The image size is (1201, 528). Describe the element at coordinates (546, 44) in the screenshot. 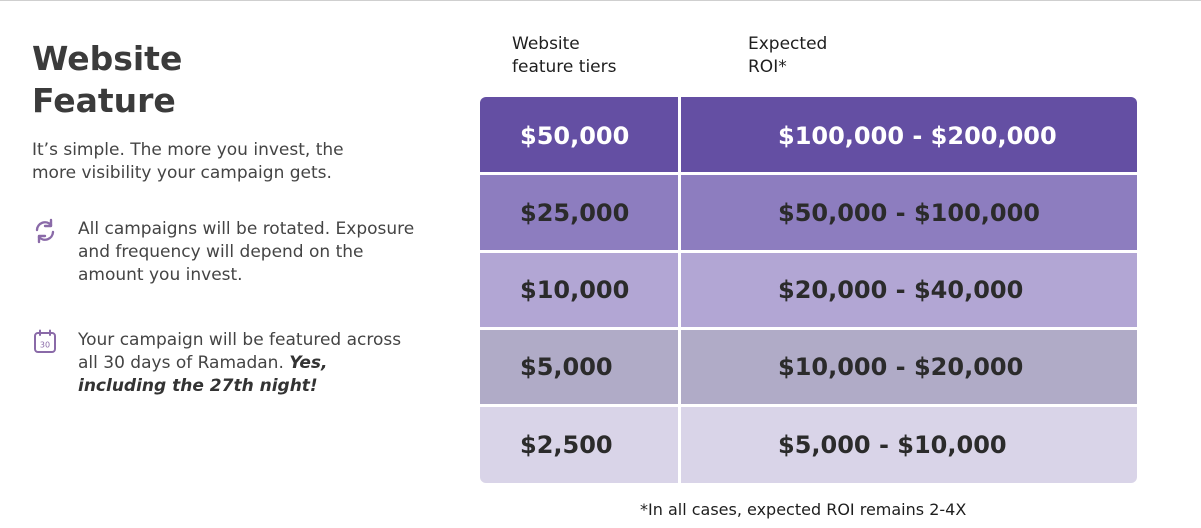

I see `column-header-tiers-line-1: Website` at that location.